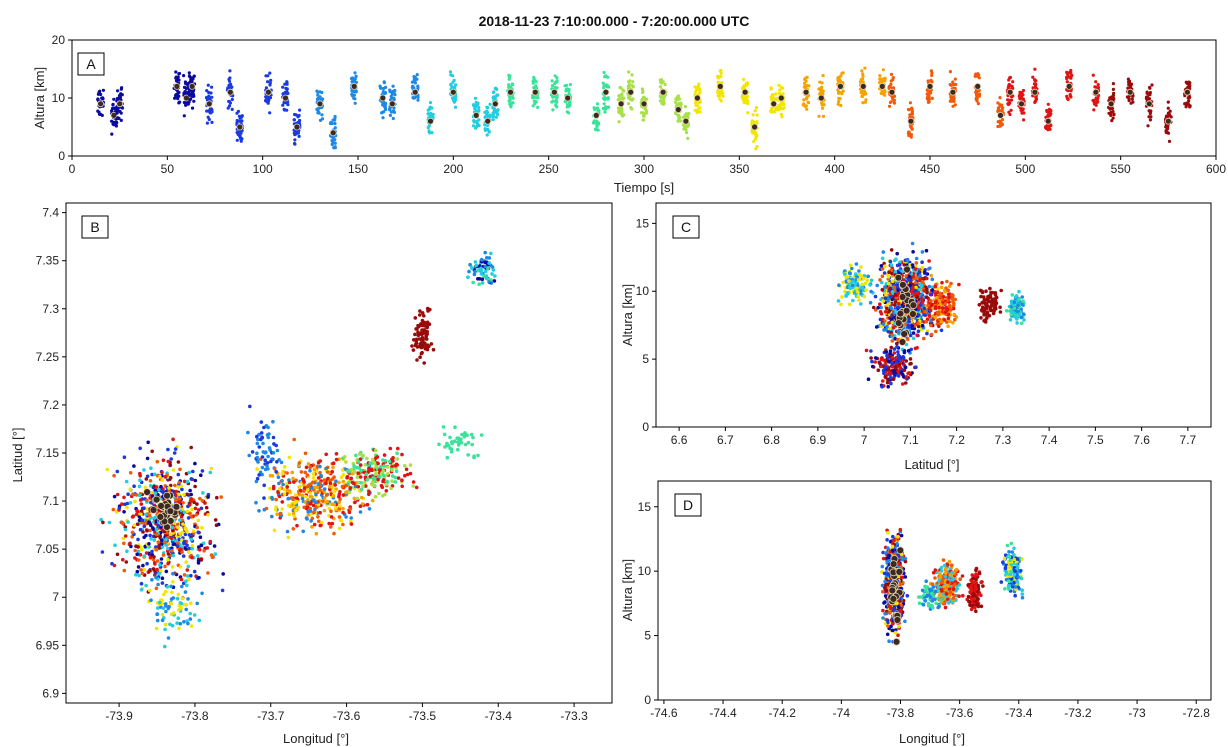  What do you see at coordinates (1121, 169) in the screenshot?
I see `panel-a-xtick-label: 550` at bounding box center [1121, 169].